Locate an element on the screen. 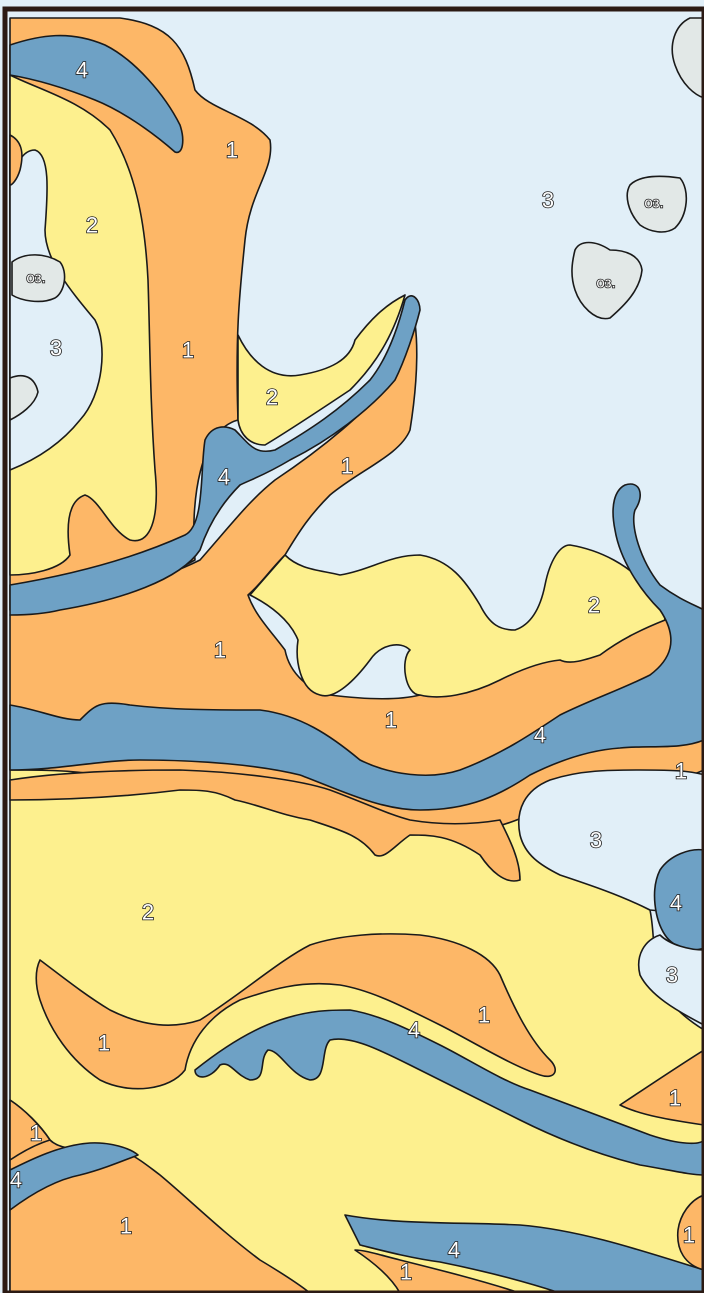 This screenshot has height=1293, width=704. zone-1-lower-right is located at coordinates (661, 1087).